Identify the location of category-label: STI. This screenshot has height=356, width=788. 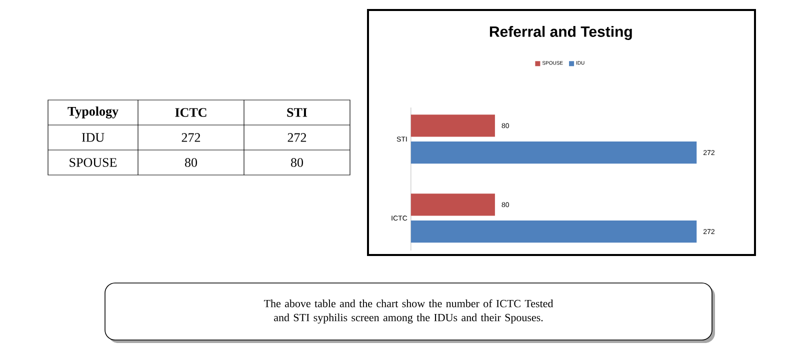
(297, 112).